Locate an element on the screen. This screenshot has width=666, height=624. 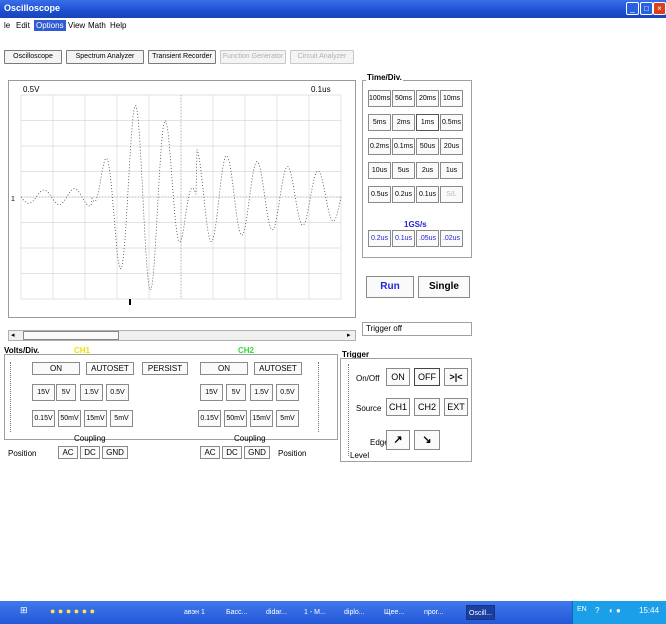
language-indicator: EN is located at coordinates (582, 609).